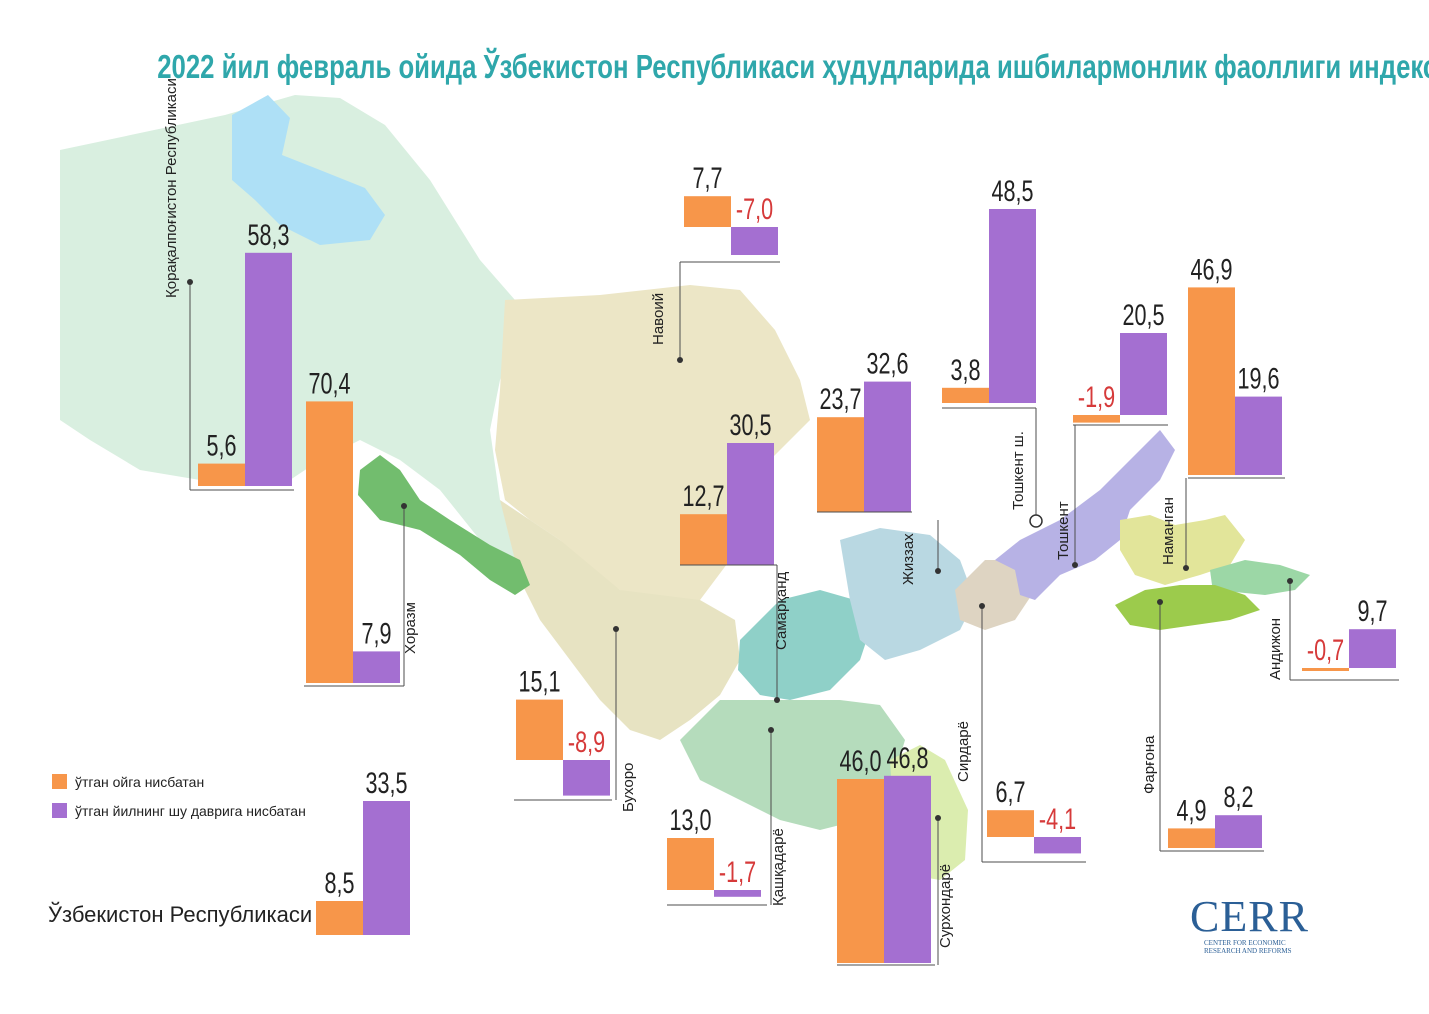 The width and height of the screenshot is (1429, 1014). Describe the element at coordinates (1010, 792) in the screenshot. I see `value-label-mom: 6,7` at that location.